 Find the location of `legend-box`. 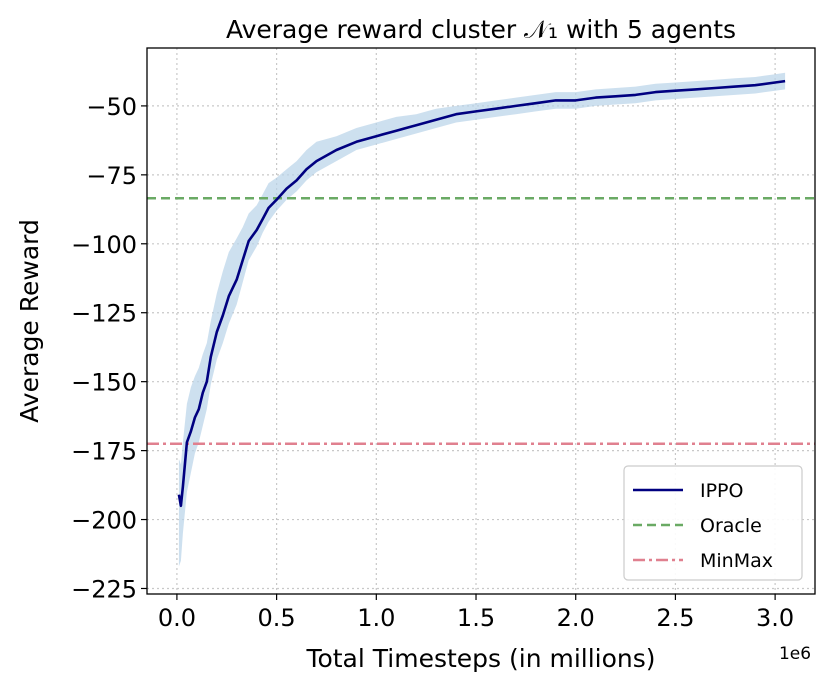

legend-box is located at coordinates (713, 523).